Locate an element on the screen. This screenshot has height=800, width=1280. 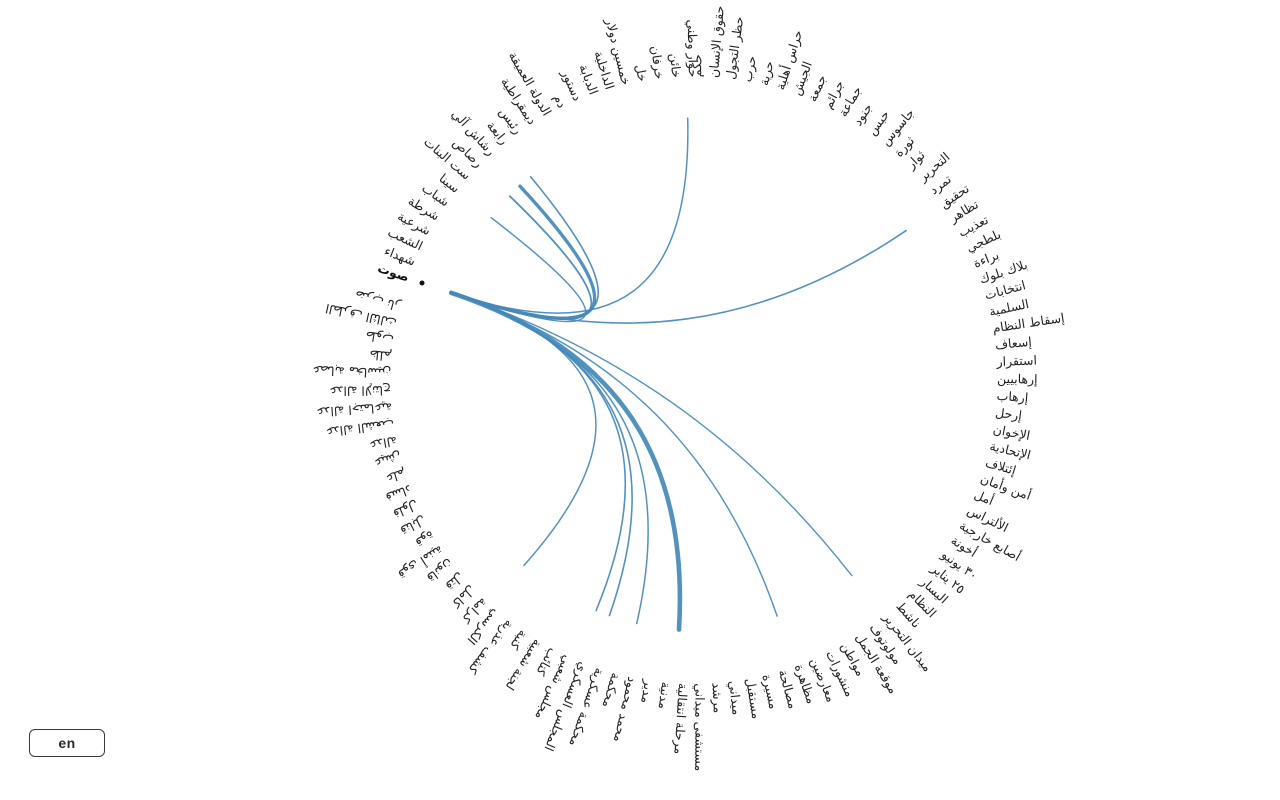
node-label: إرهاب is located at coordinates (1012, 396).